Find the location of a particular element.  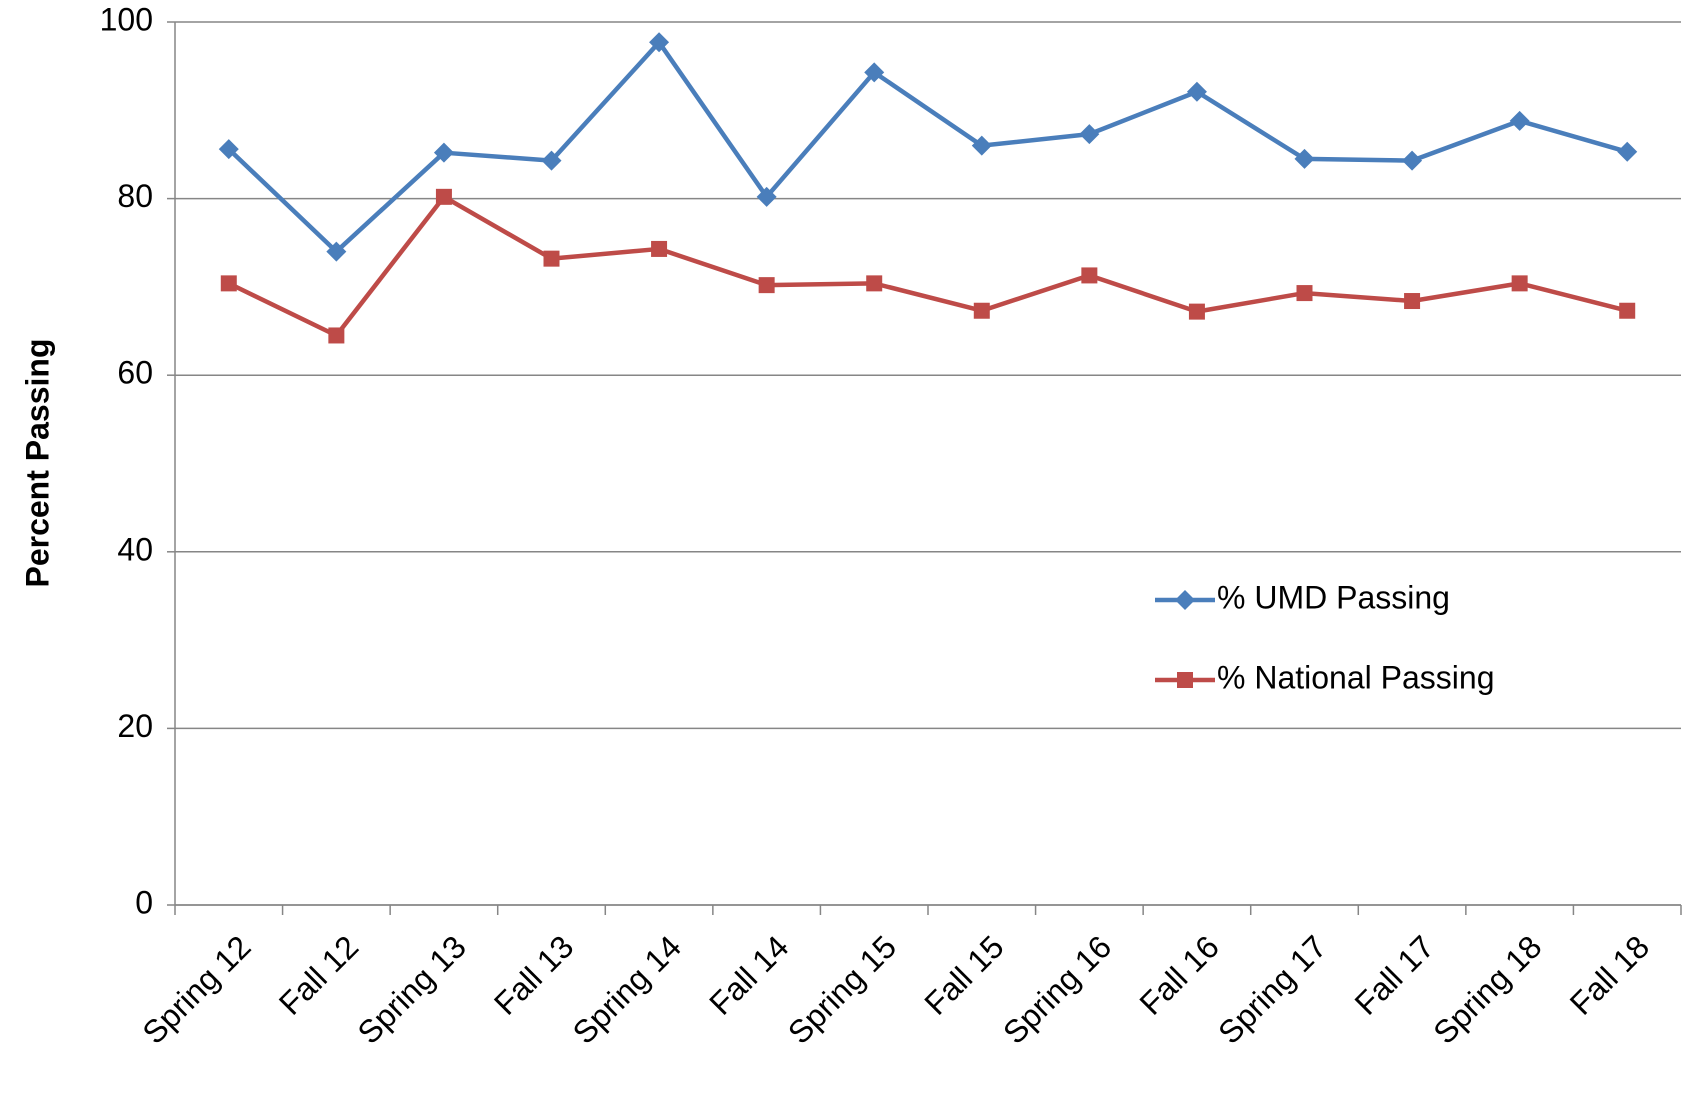

x-tick-label: Spring 17 is located at coordinates (1272, 989).